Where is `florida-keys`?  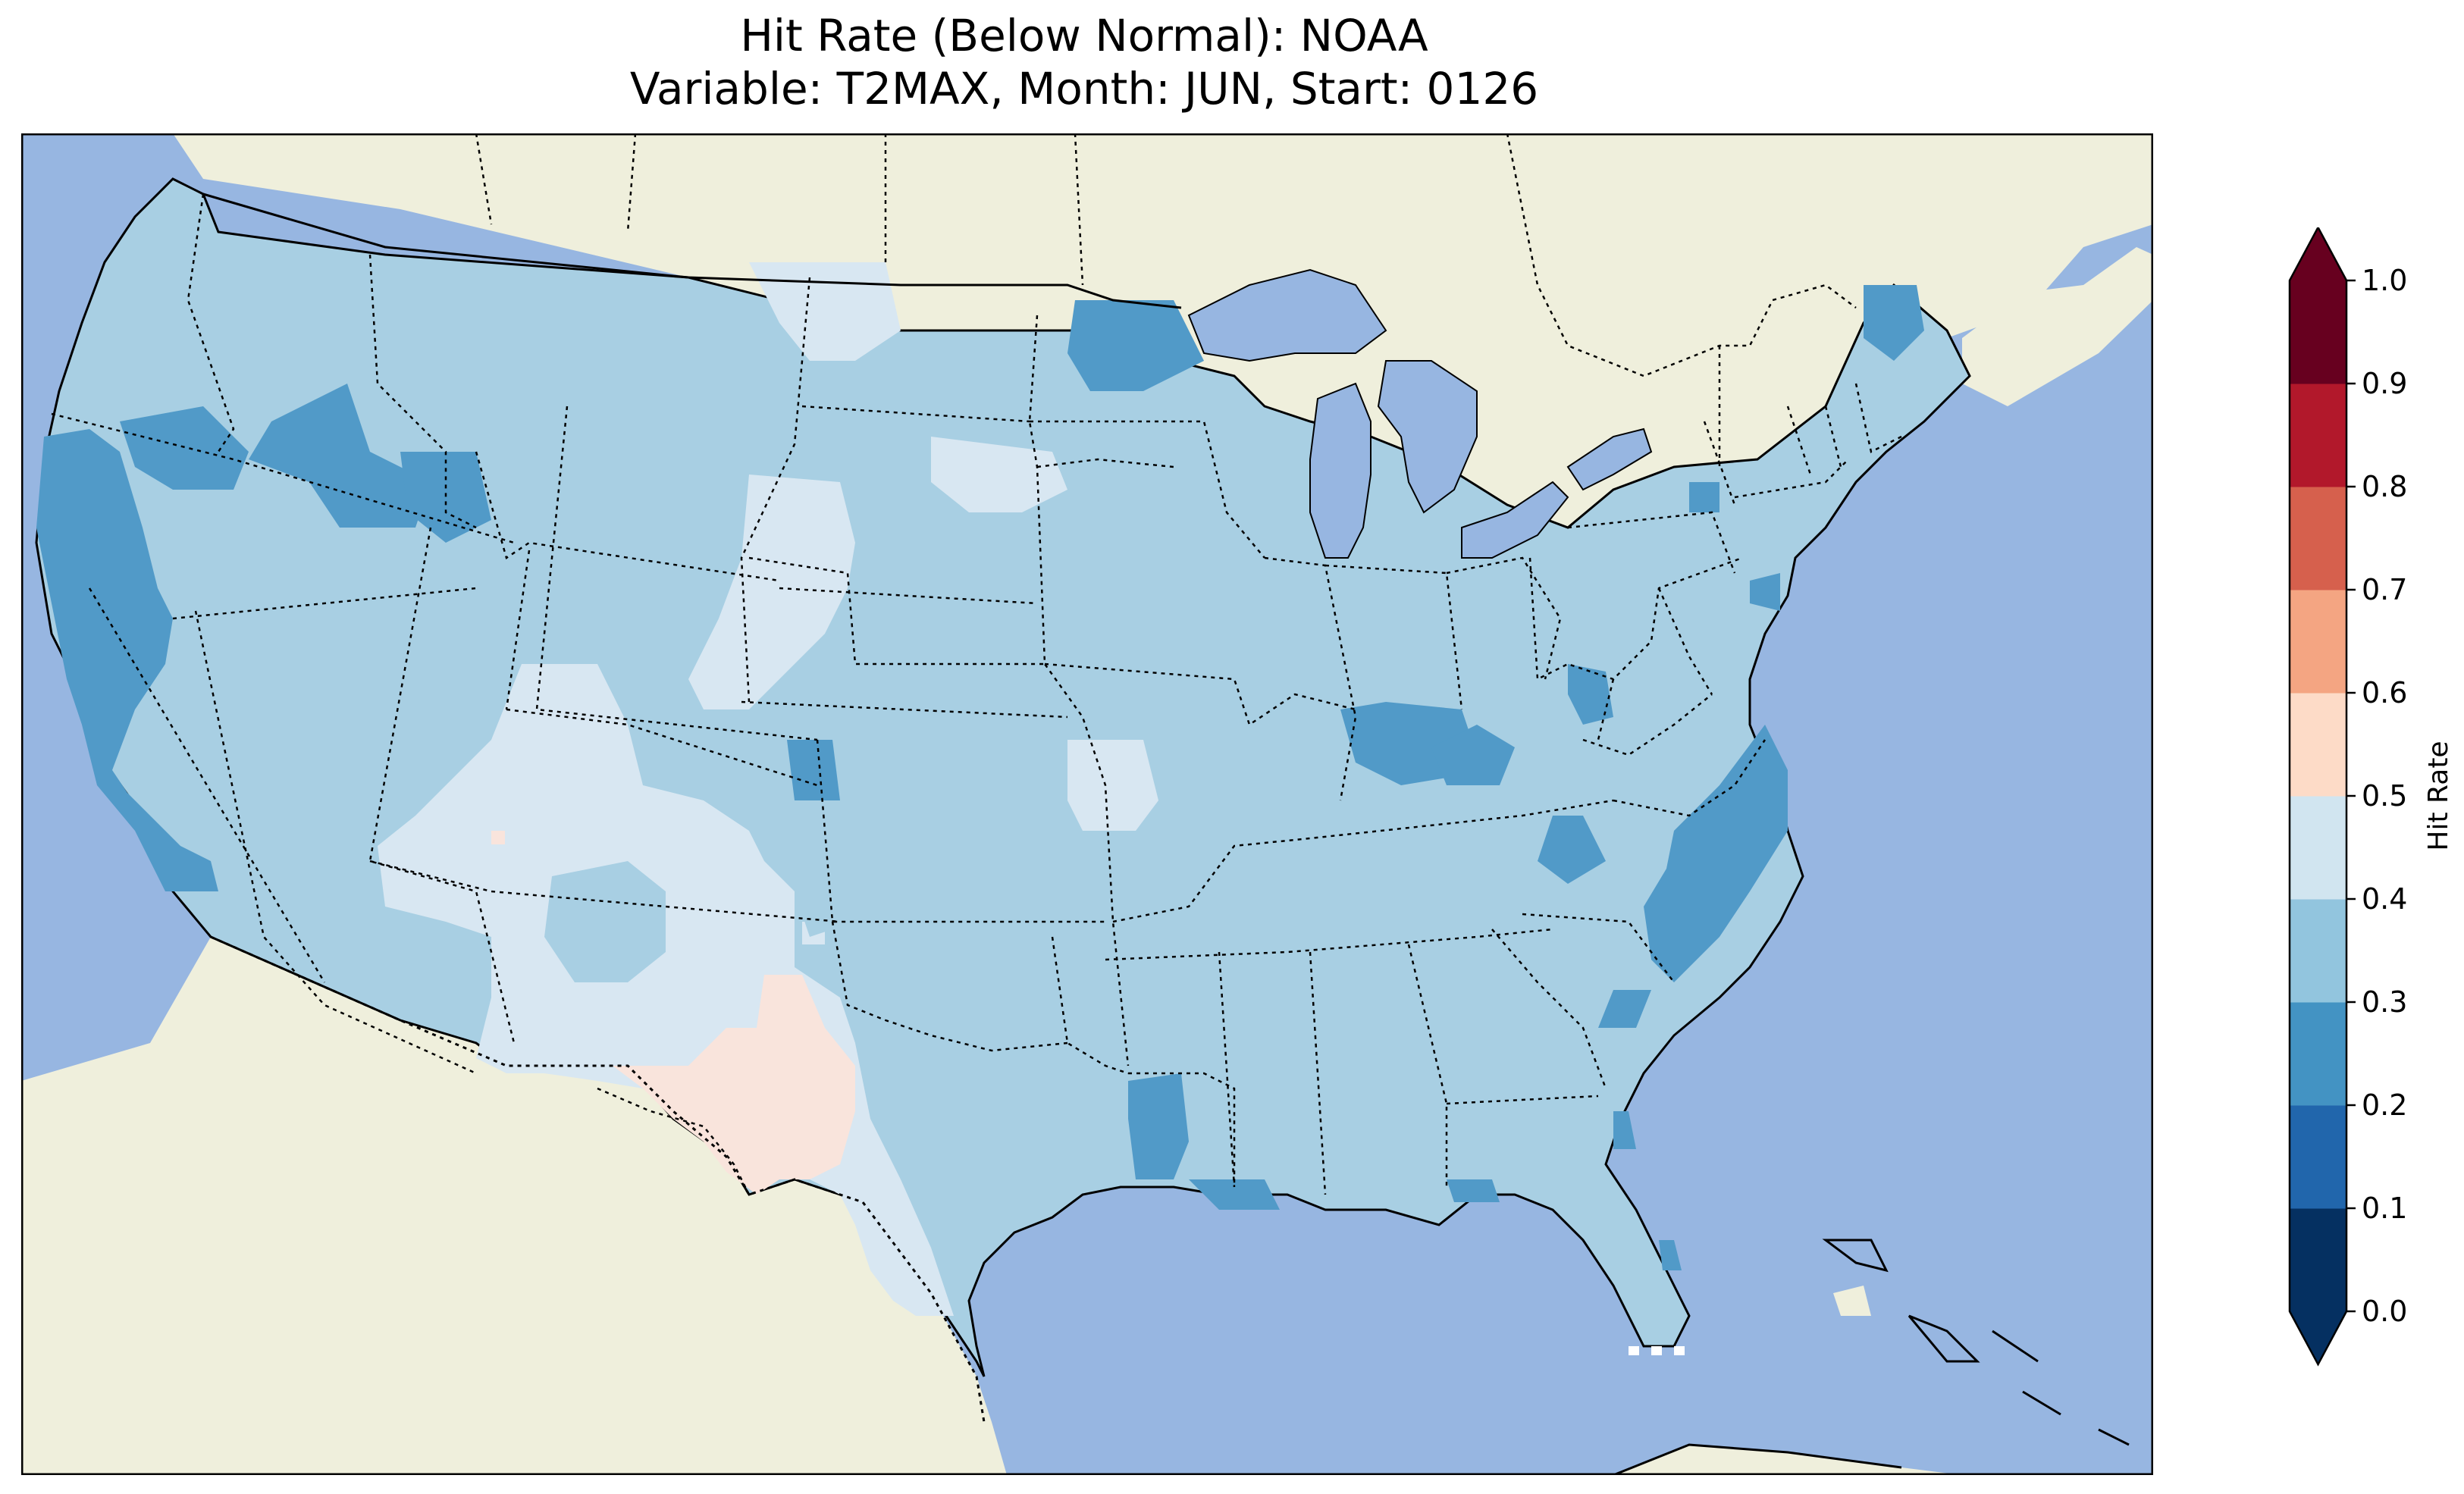 florida-keys is located at coordinates (1657, 1350).